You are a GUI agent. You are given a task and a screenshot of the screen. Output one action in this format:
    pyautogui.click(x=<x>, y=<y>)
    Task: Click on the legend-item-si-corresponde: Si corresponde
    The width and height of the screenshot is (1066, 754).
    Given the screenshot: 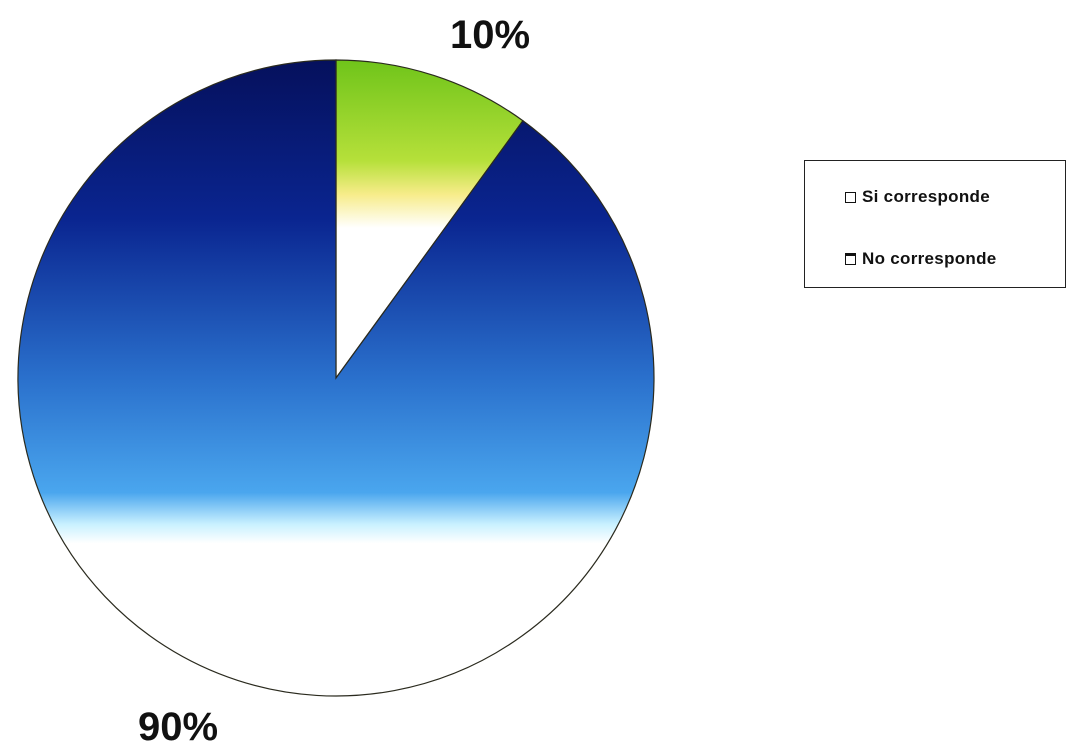 What is the action you would take?
    pyautogui.click(x=917, y=197)
    